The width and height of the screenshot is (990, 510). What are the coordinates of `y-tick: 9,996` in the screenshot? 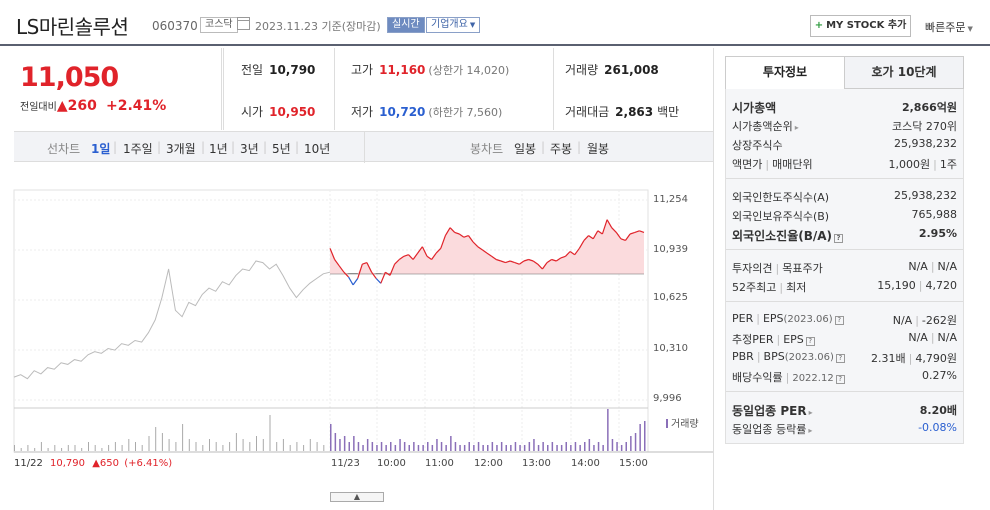 It's located at (667, 398).